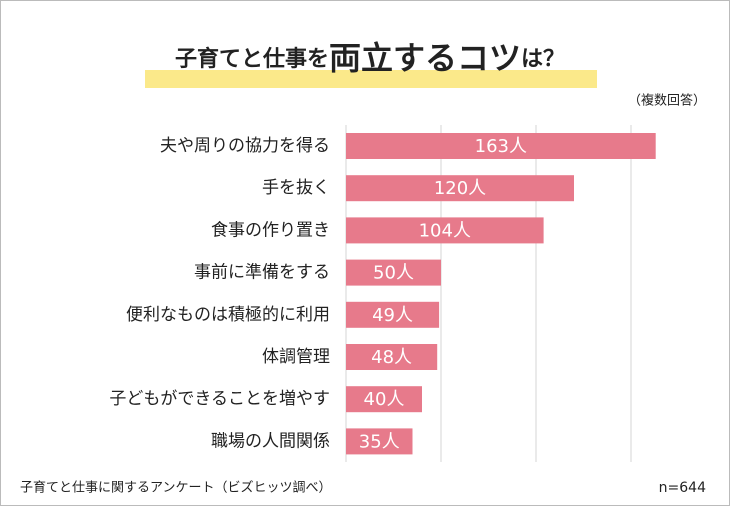 This screenshot has width=730, height=510. What do you see at coordinates (219, 399) in the screenshot?
I see `y-tick-label: 子どもができることを増やす` at bounding box center [219, 399].